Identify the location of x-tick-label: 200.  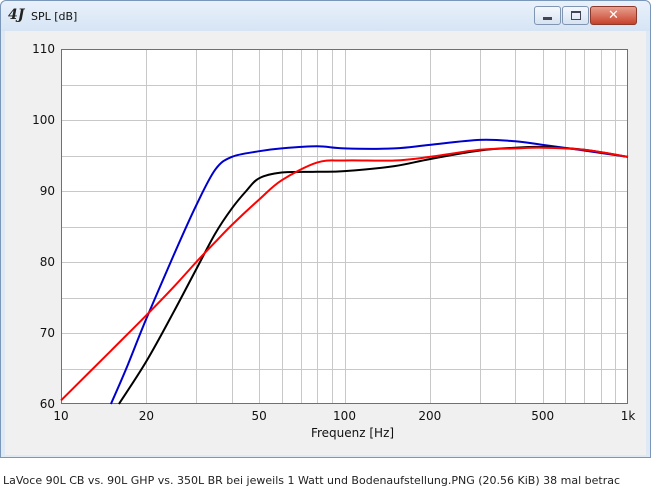
(429, 416).